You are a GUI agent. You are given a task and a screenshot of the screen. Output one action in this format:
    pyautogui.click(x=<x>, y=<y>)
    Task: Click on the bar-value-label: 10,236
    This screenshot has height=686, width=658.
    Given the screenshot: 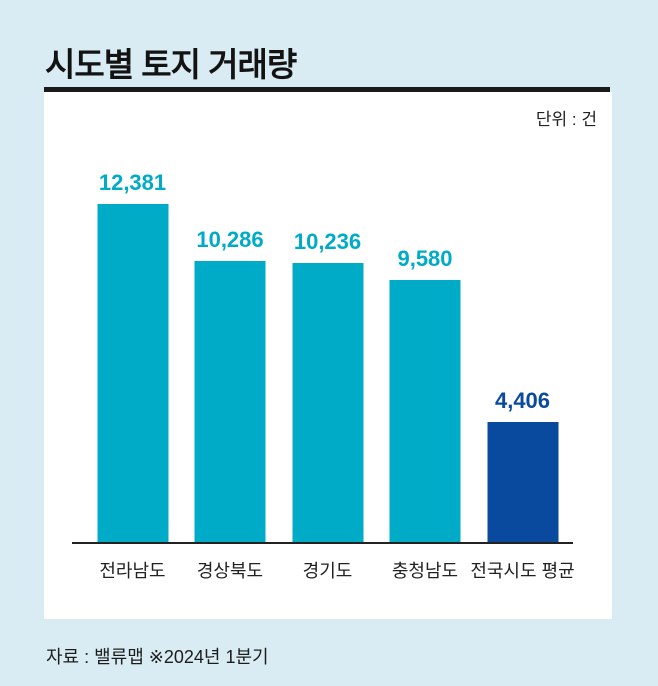 What is the action you would take?
    pyautogui.click(x=327, y=241)
    